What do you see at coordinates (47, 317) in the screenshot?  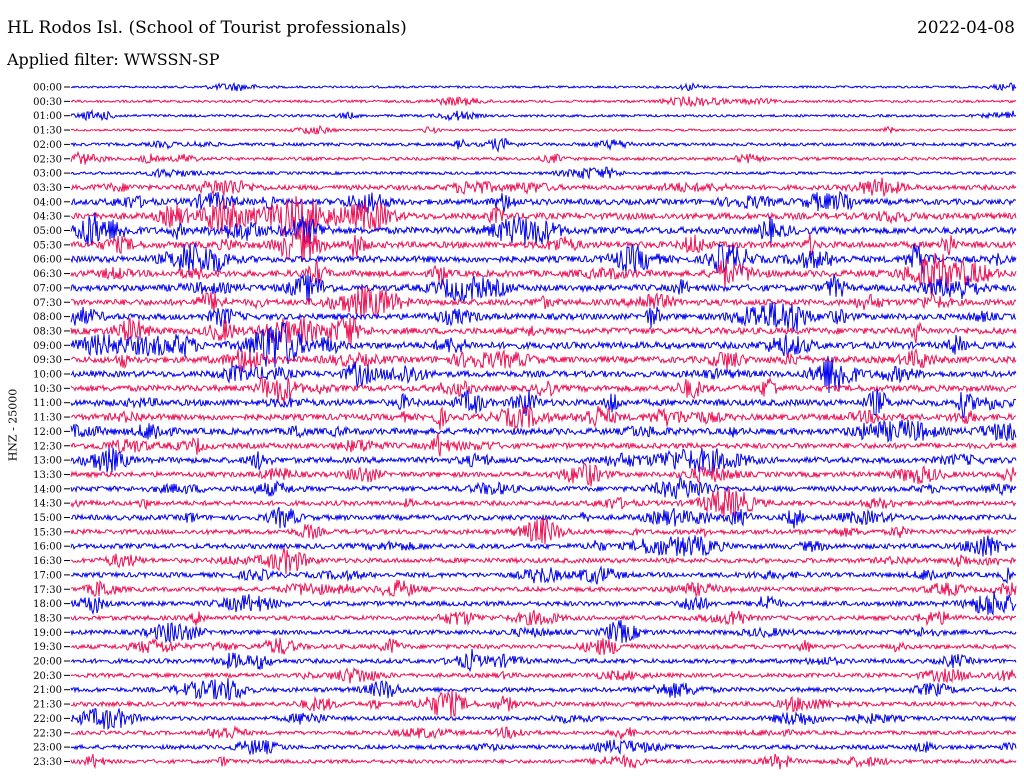 I see `time-tick-label: 08:00` at bounding box center [47, 317].